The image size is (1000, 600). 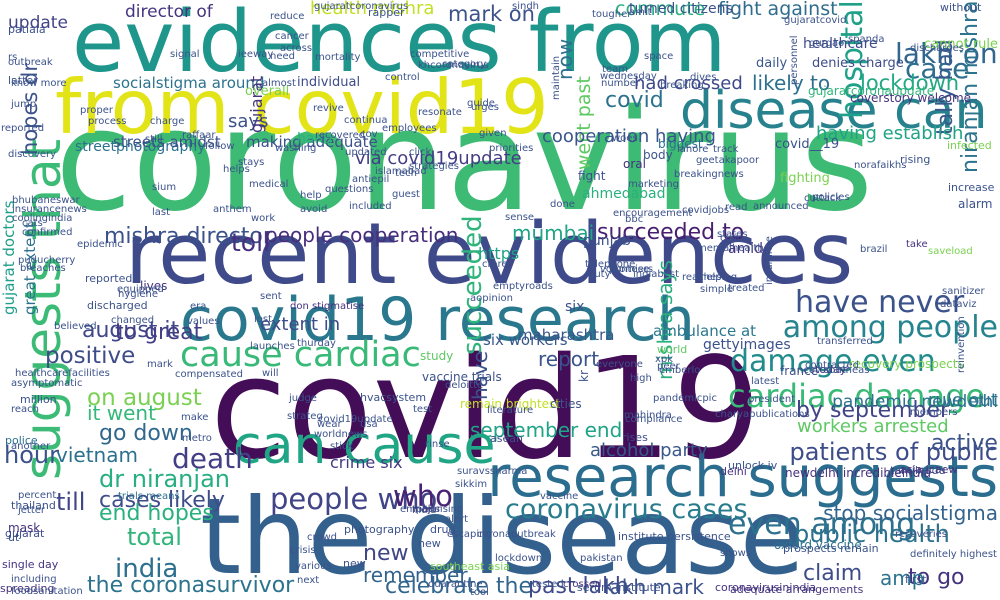 What do you see at coordinates (915, 159) in the screenshot?
I see `cloud-word: rising` at bounding box center [915, 159].